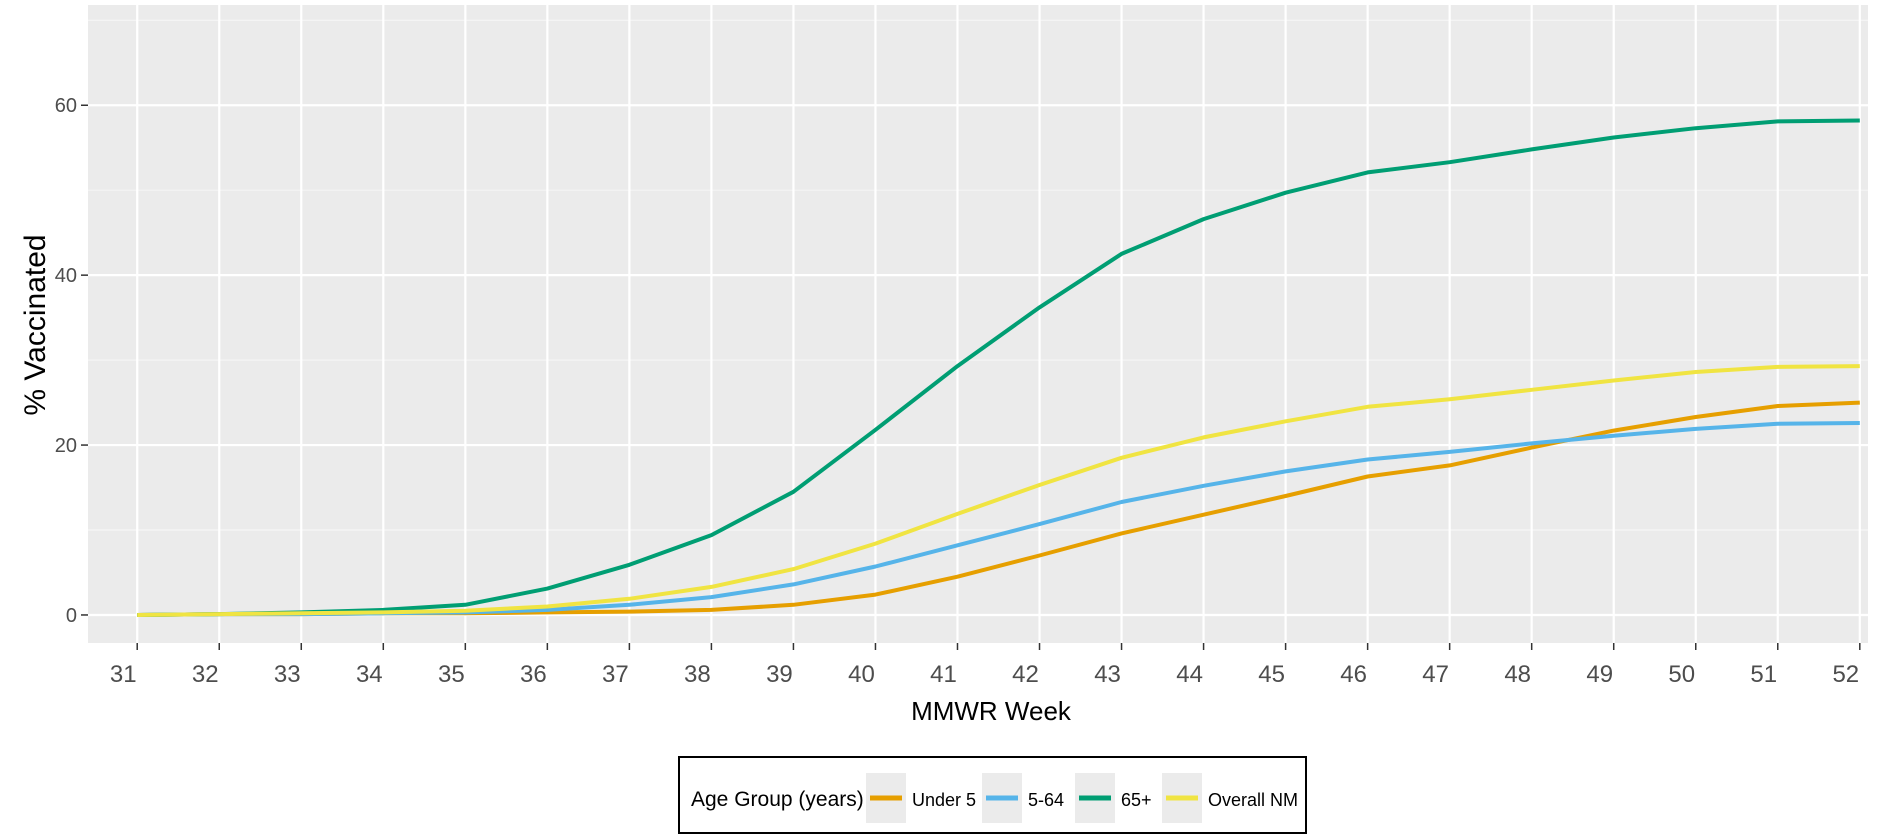 The height and width of the screenshot is (835, 1890). Describe the element at coordinates (697, 674) in the screenshot. I see `x-tick-label: 38` at that location.